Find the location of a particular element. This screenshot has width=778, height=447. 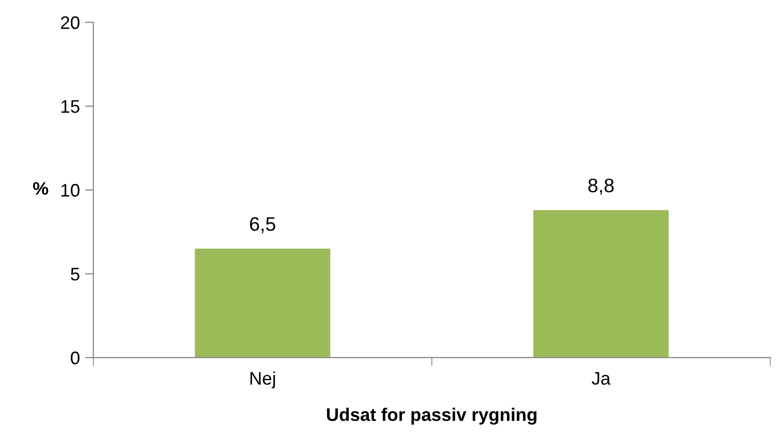

y-tick-label: 5 is located at coordinates (75, 274).